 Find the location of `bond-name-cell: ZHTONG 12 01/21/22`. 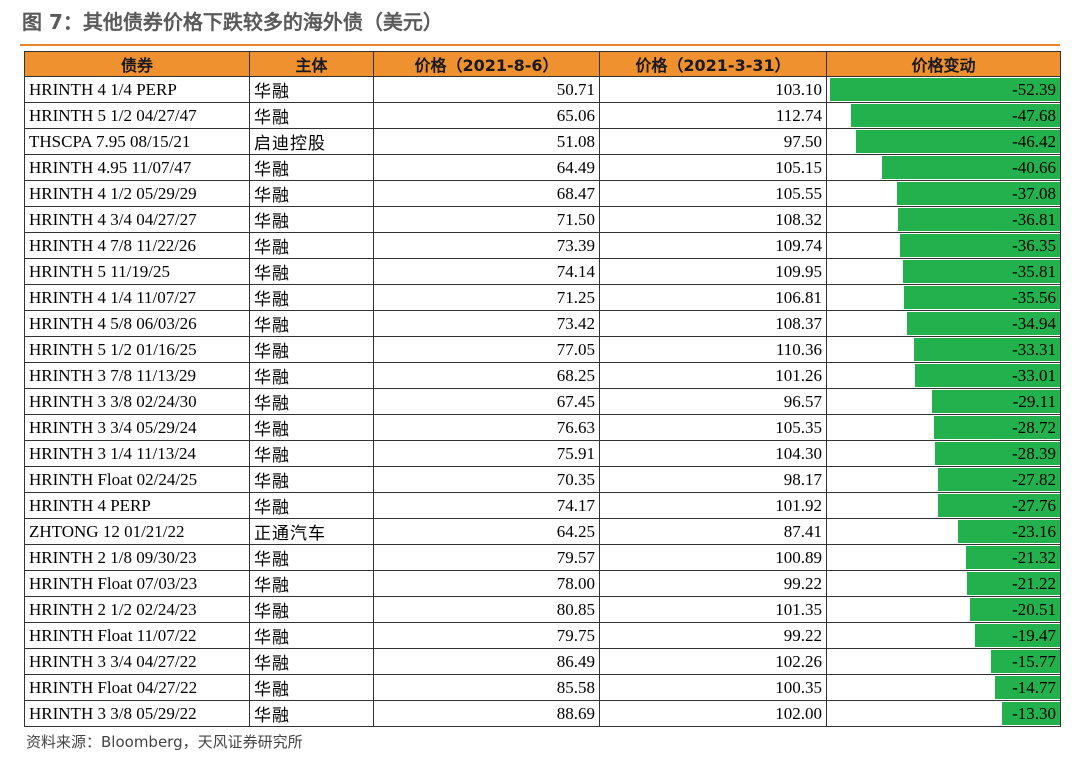

bond-name-cell: ZHTONG 12 01/21/22 is located at coordinates (137, 531).